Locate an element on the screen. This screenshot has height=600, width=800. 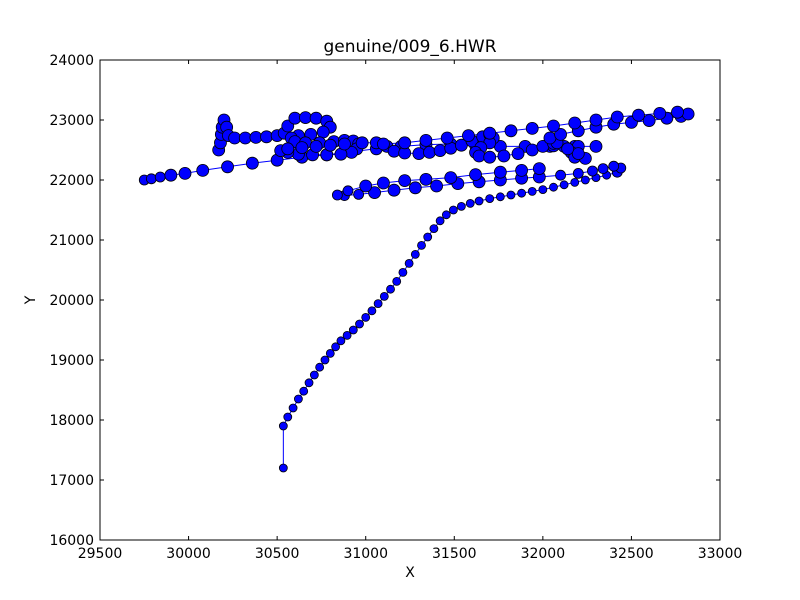
x-tick-label: 31000 is located at coordinates (365, 554).